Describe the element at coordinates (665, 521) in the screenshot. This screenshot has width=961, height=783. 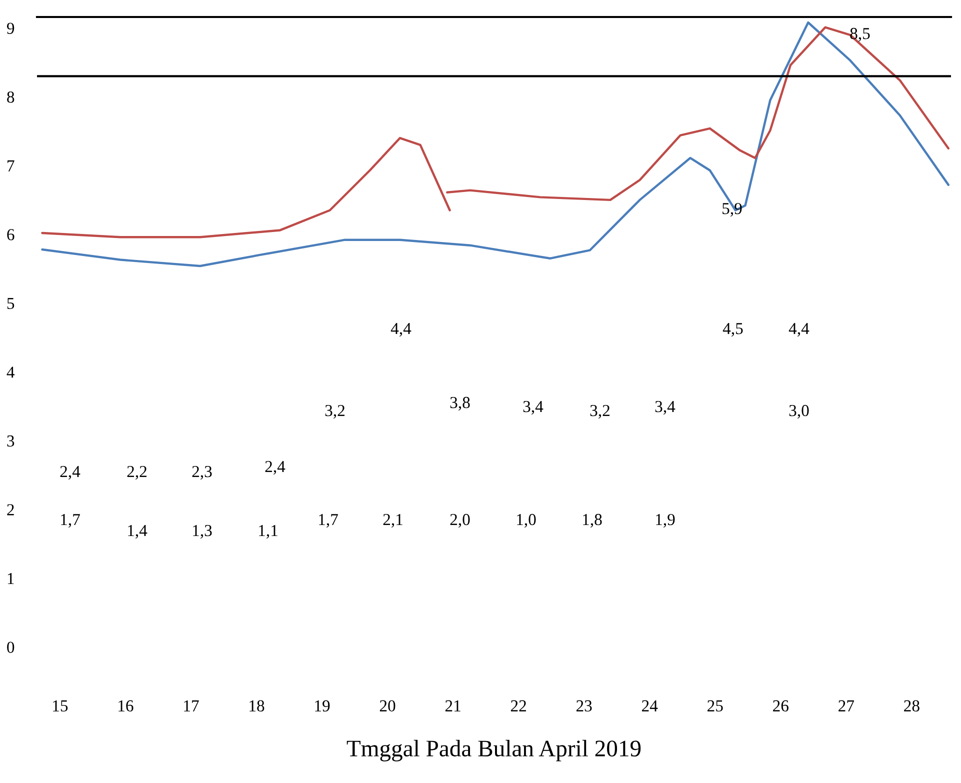
I see `annotation: 1,9` at that location.